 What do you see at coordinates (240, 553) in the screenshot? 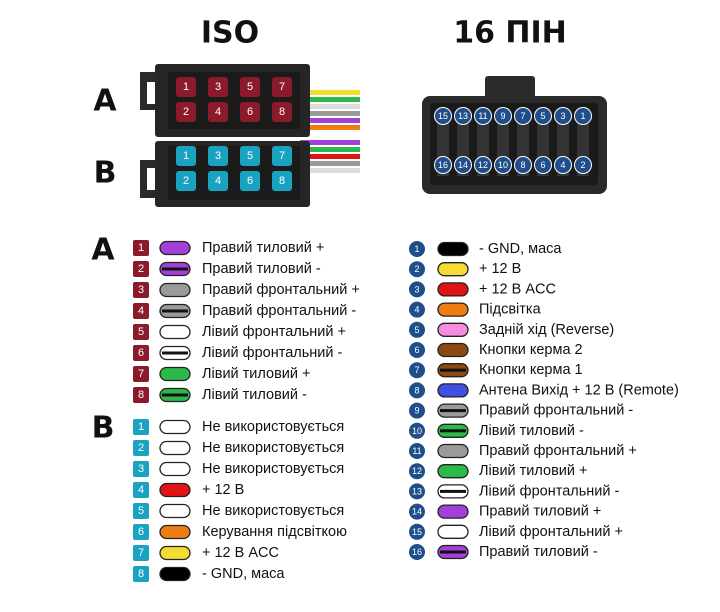
I see `legend-label: + 12 В ACC` at bounding box center [240, 553].